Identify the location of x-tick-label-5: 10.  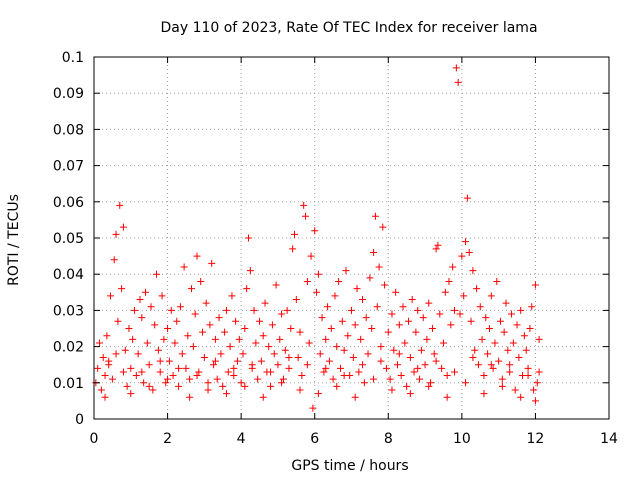
(462, 439).